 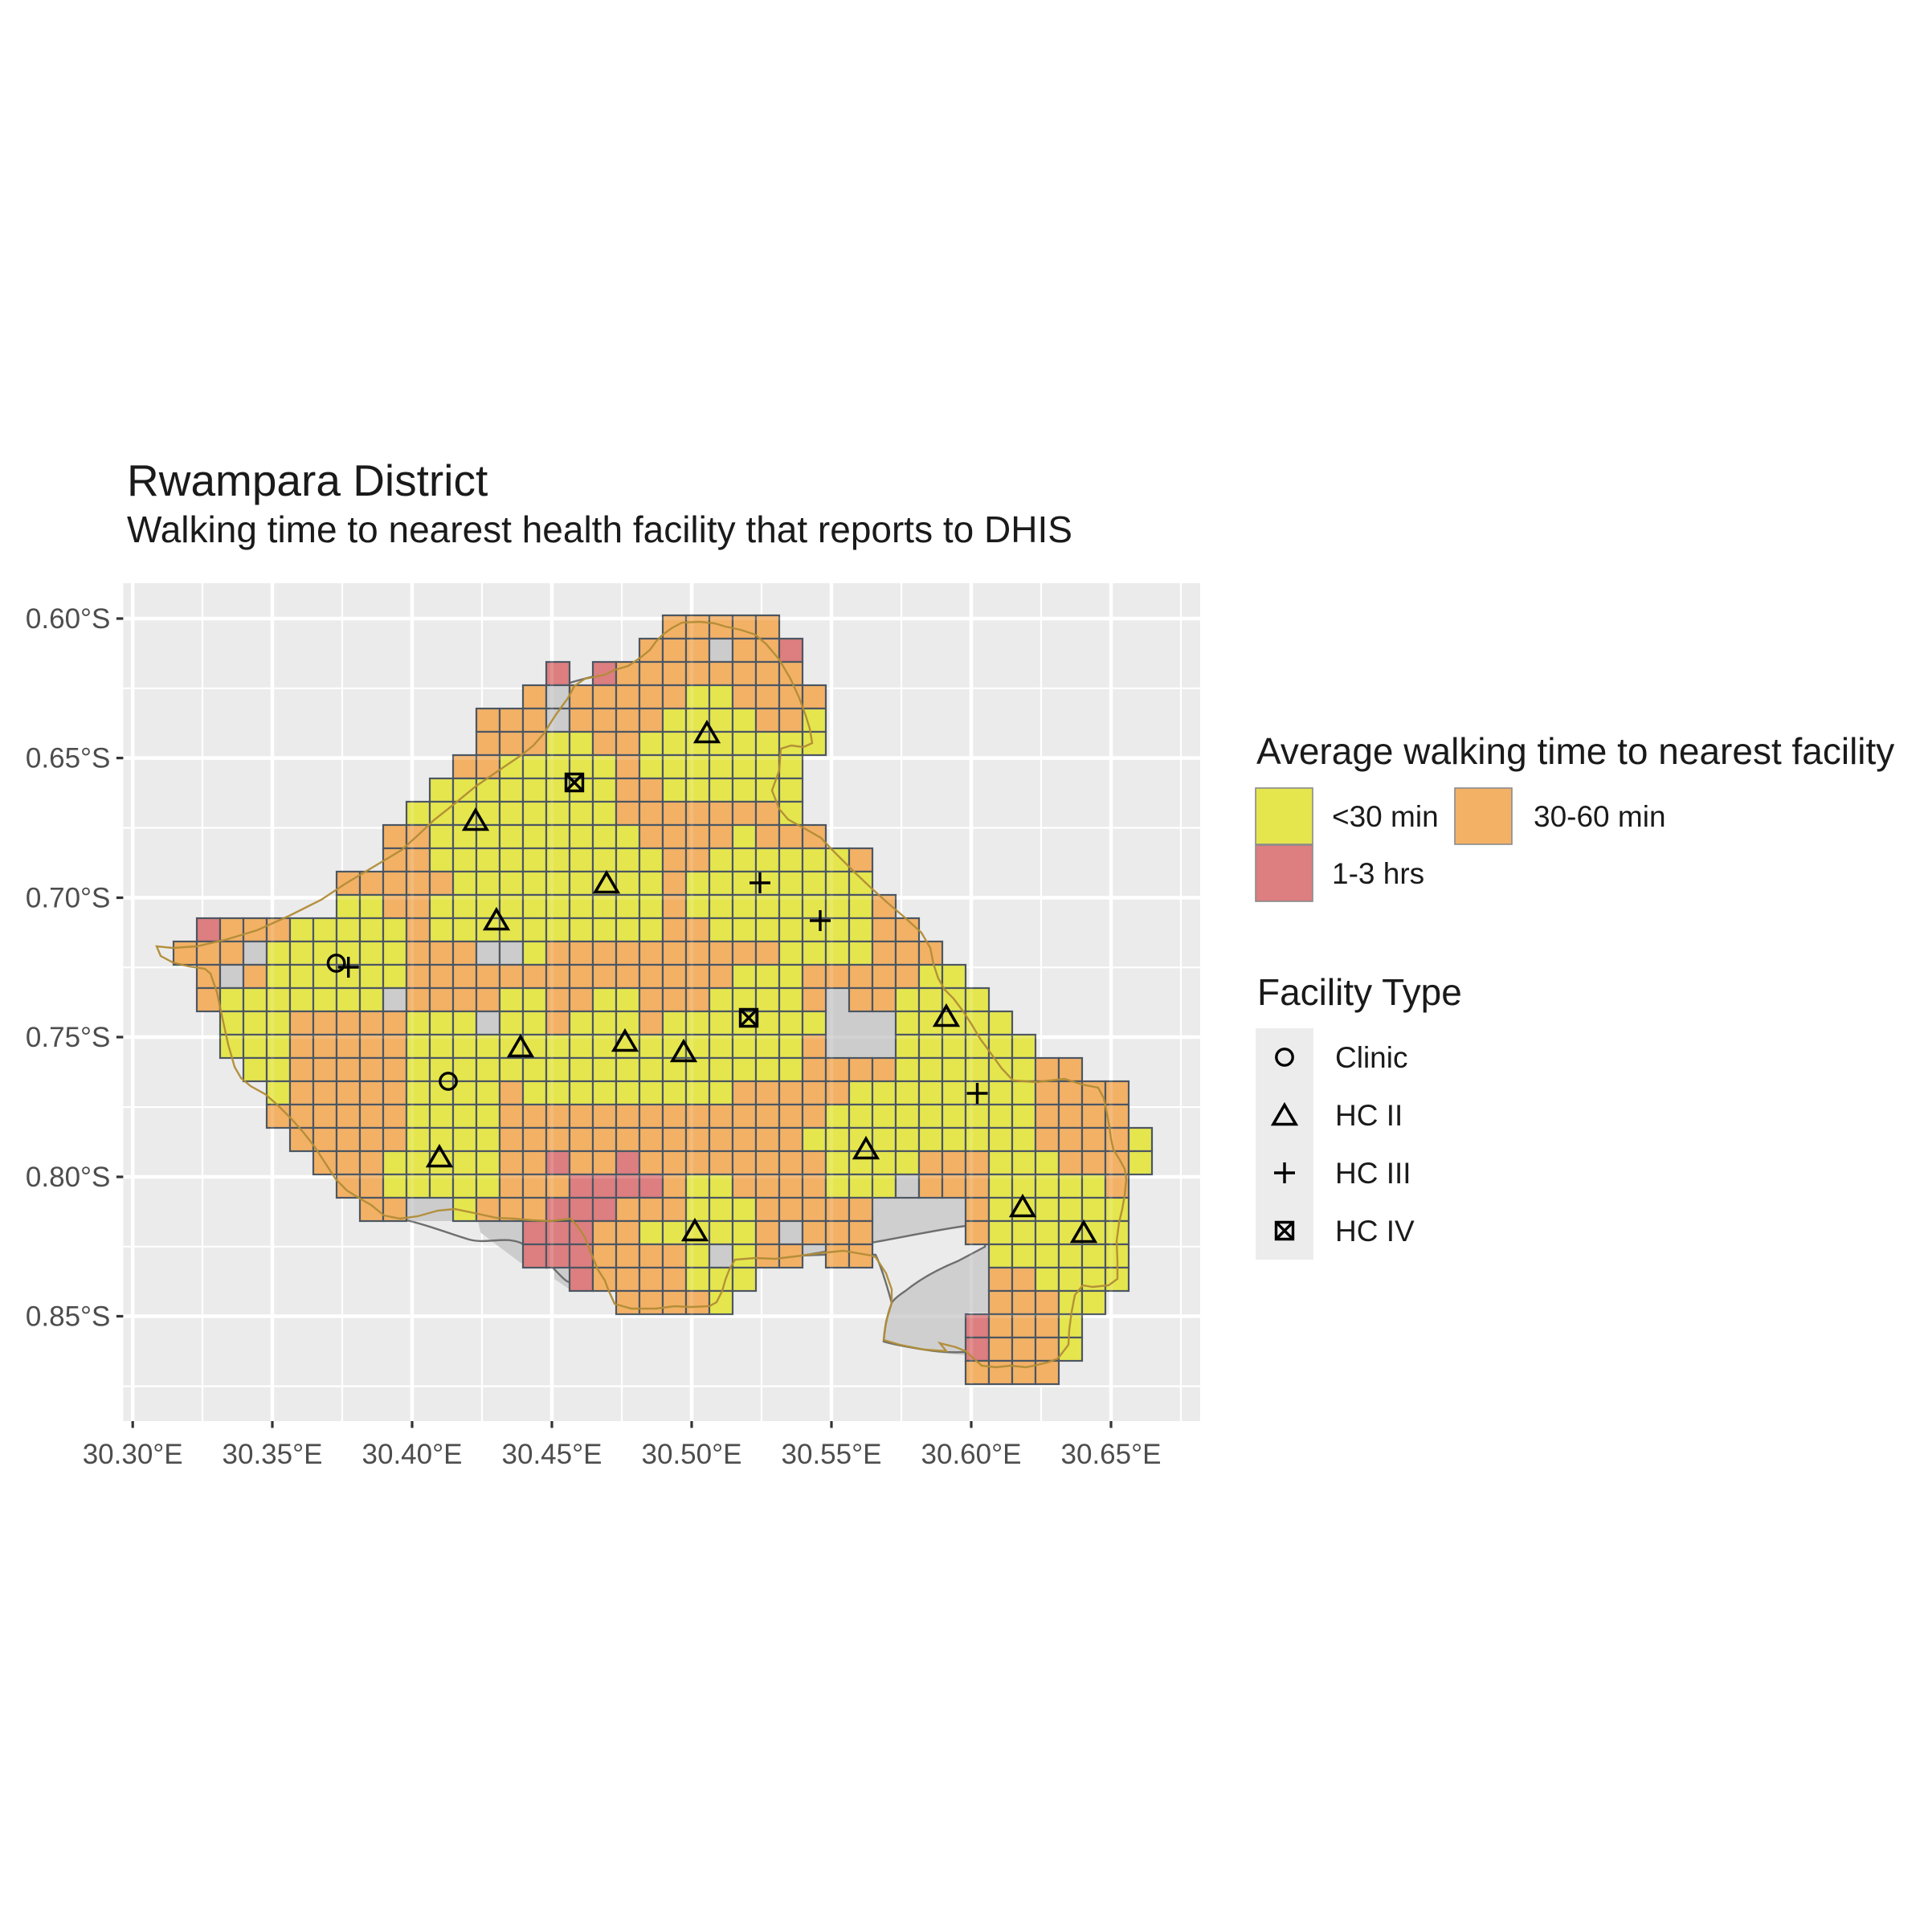 I want to click on svg-text: 0.60°S, so click(x=68, y=619).